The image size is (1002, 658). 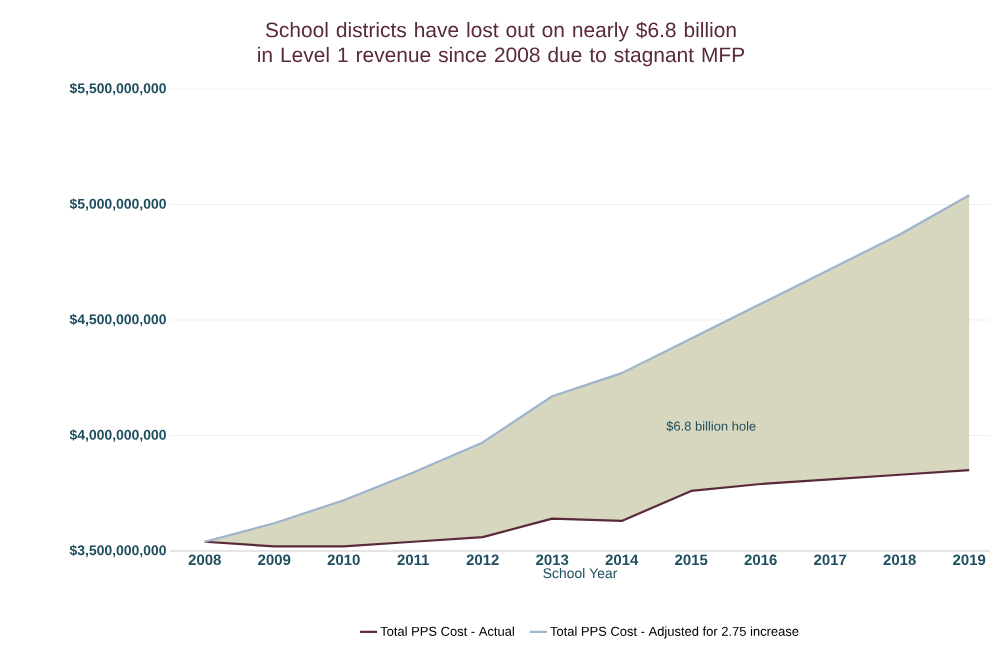 What do you see at coordinates (117, 320) in the screenshot?
I see `y-tick-label: $4,500,000,000` at bounding box center [117, 320].